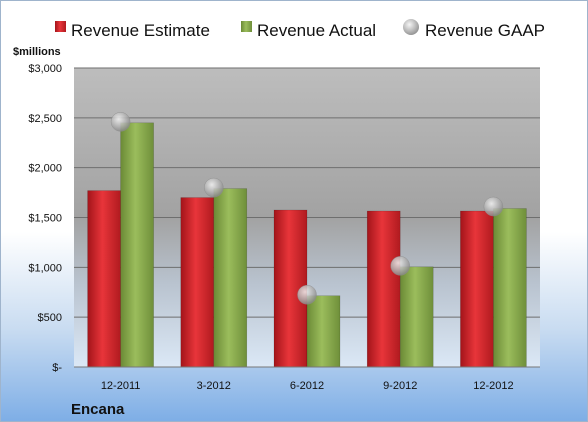  I want to click on company-label: Encana, so click(98, 409).